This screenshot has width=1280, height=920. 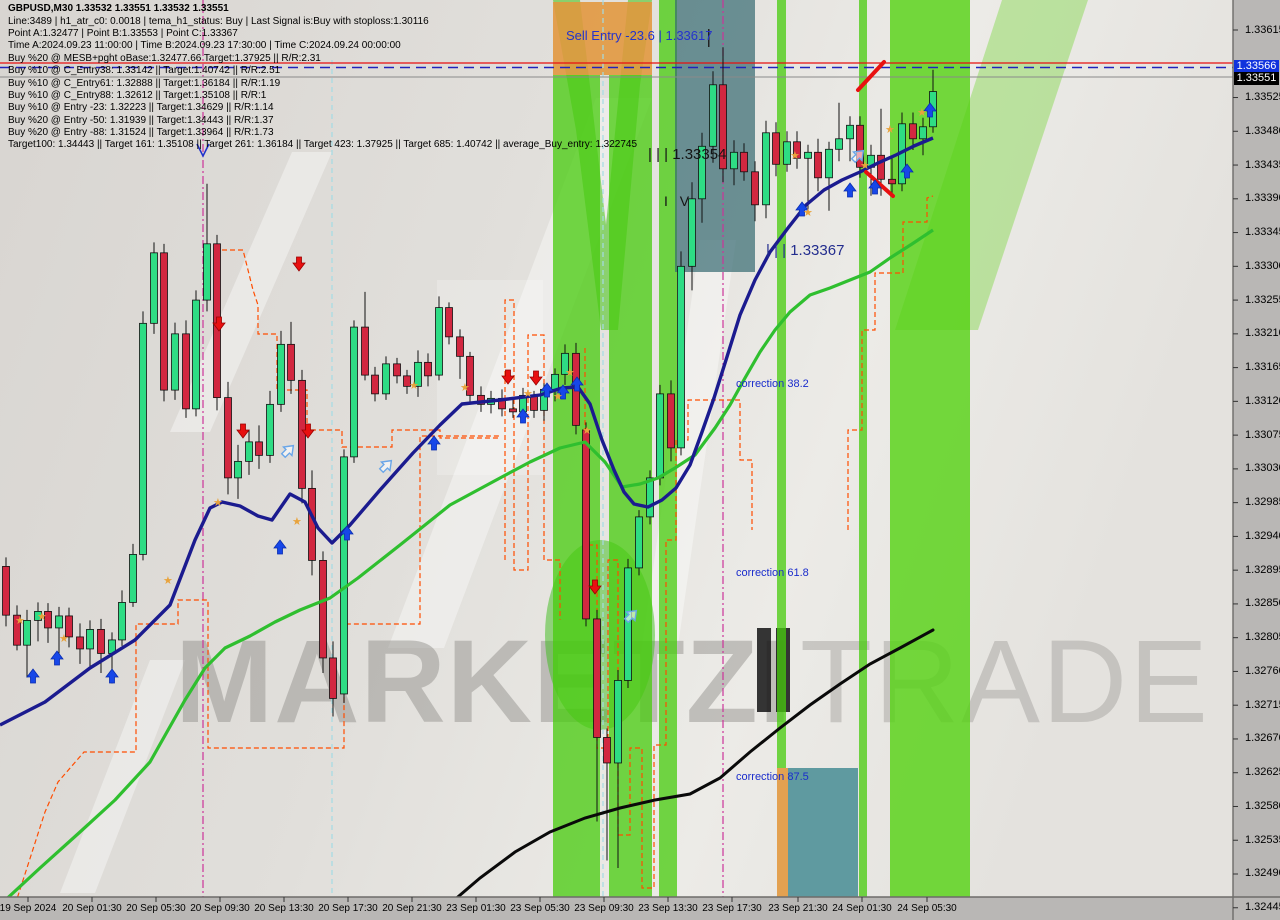 I want to click on time-tick-label: 20 Sep 17:30, so click(x=348, y=908).